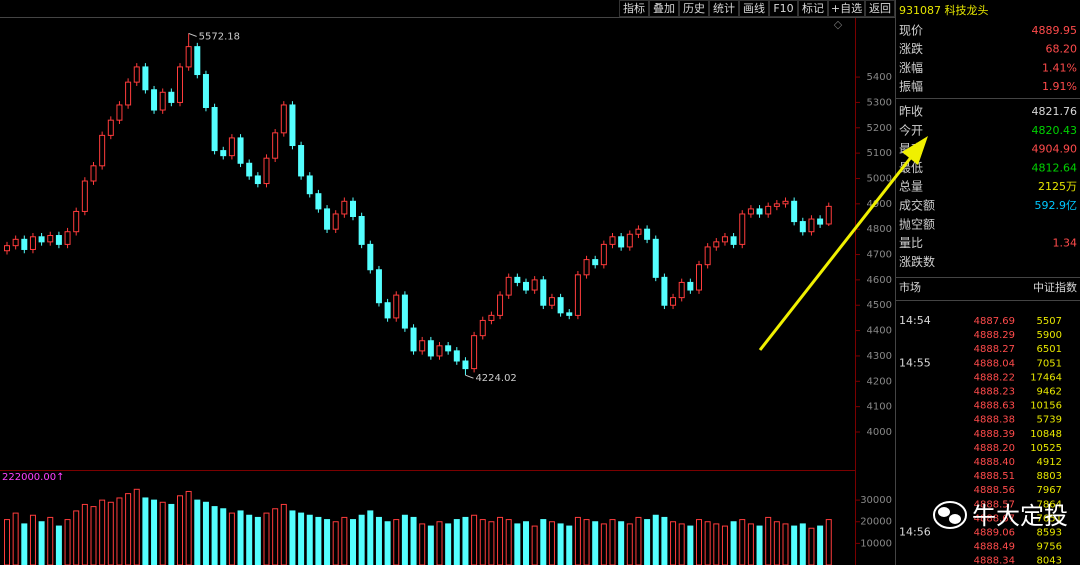 The height and width of the screenshot is (565, 1080). What do you see at coordinates (1049, 518) in the screenshot?
I see `trade-volume: 7651` at bounding box center [1049, 518].